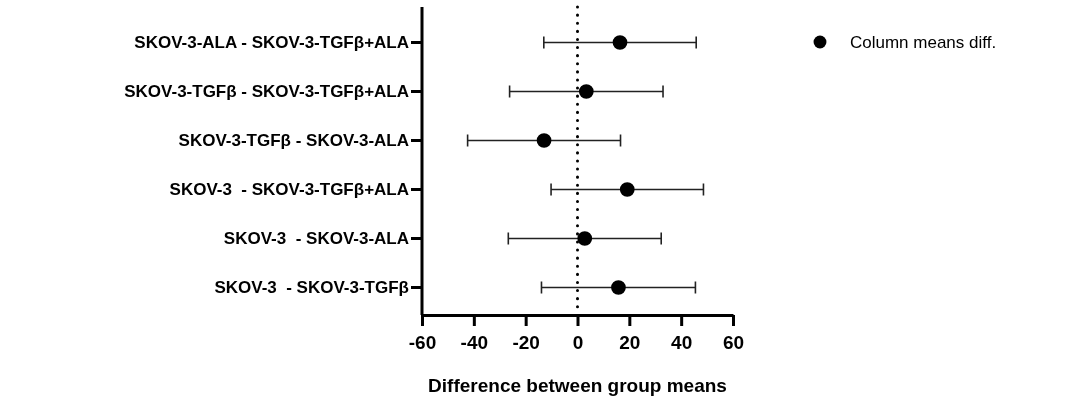 The height and width of the screenshot is (407, 1089). What do you see at coordinates (289, 189) in the screenshot?
I see `y-tick-label: SKOV-3 - SKOV-3-TGFβ+ALA` at bounding box center [289, 189].